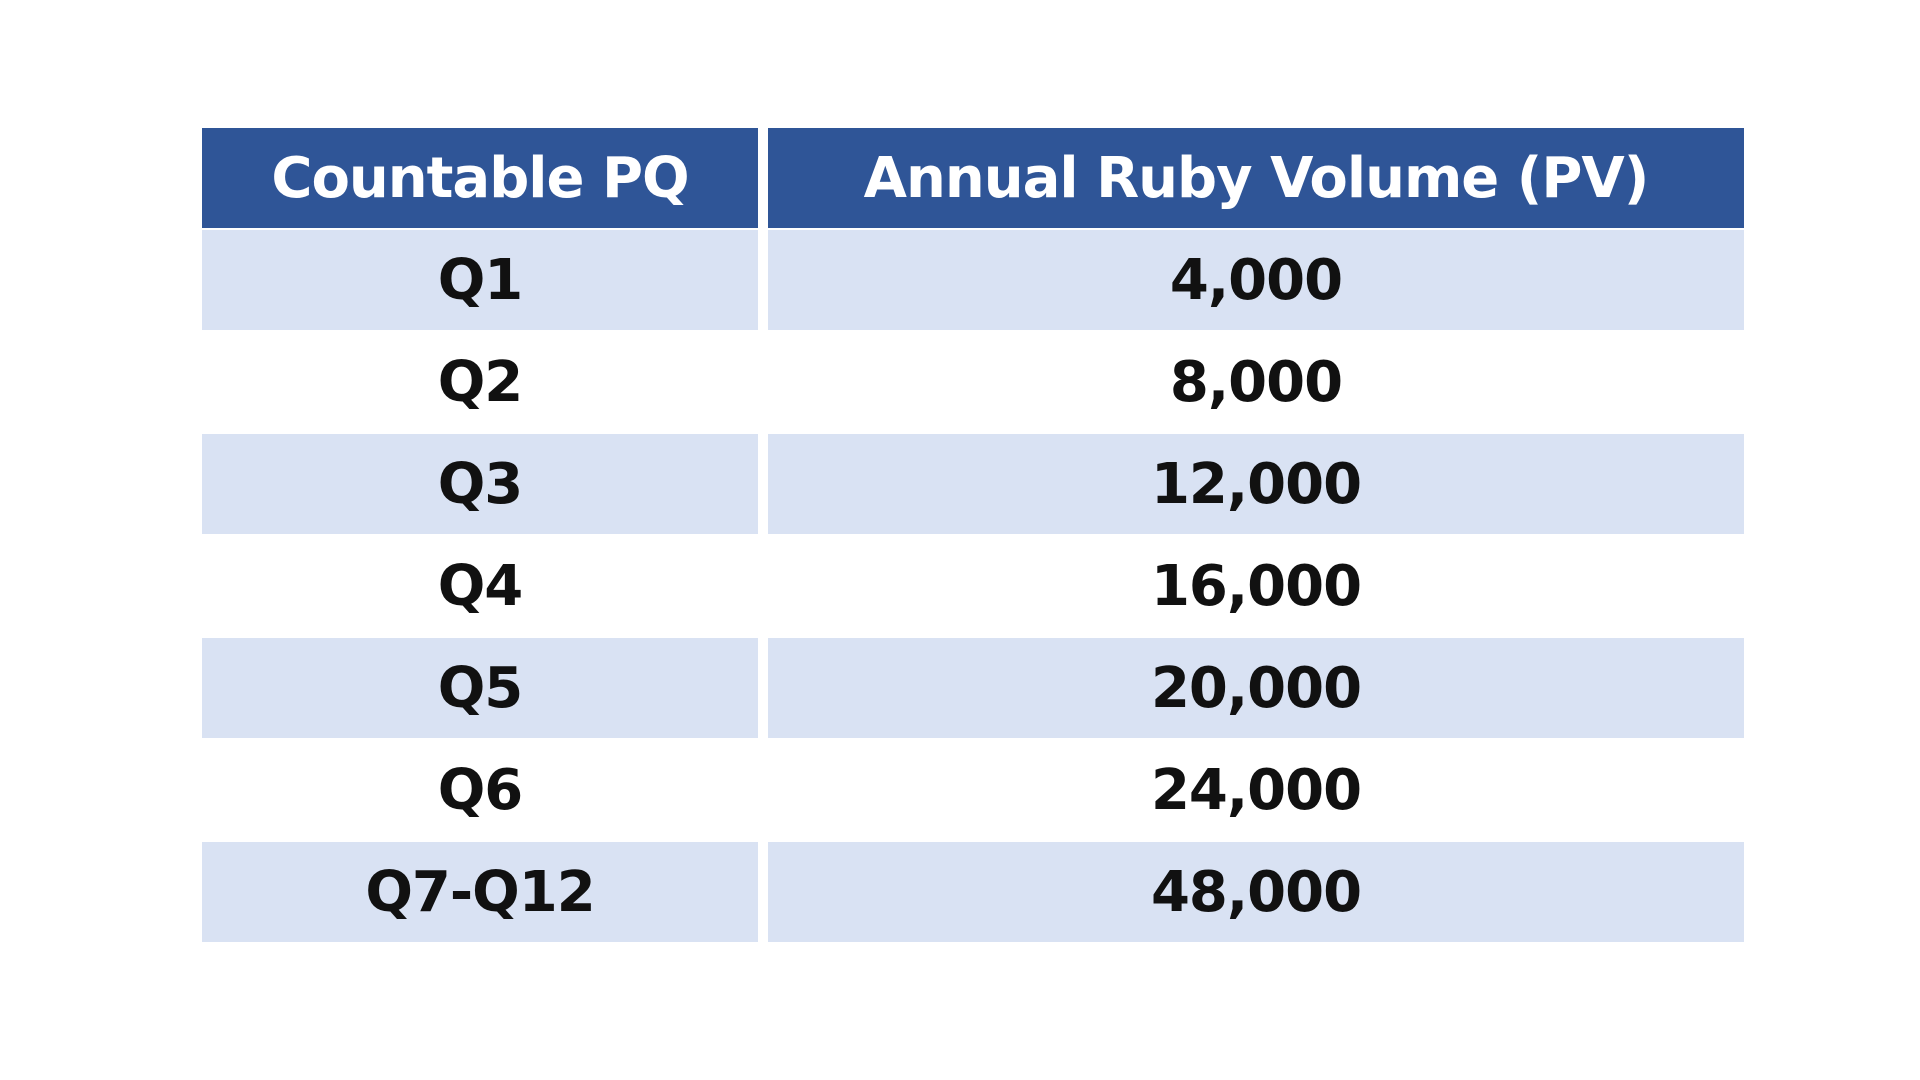  What do you see at coordinates (480, 382) in the screenshot?
I see `pq-cell: Q2` at bounding box center [480, 382].